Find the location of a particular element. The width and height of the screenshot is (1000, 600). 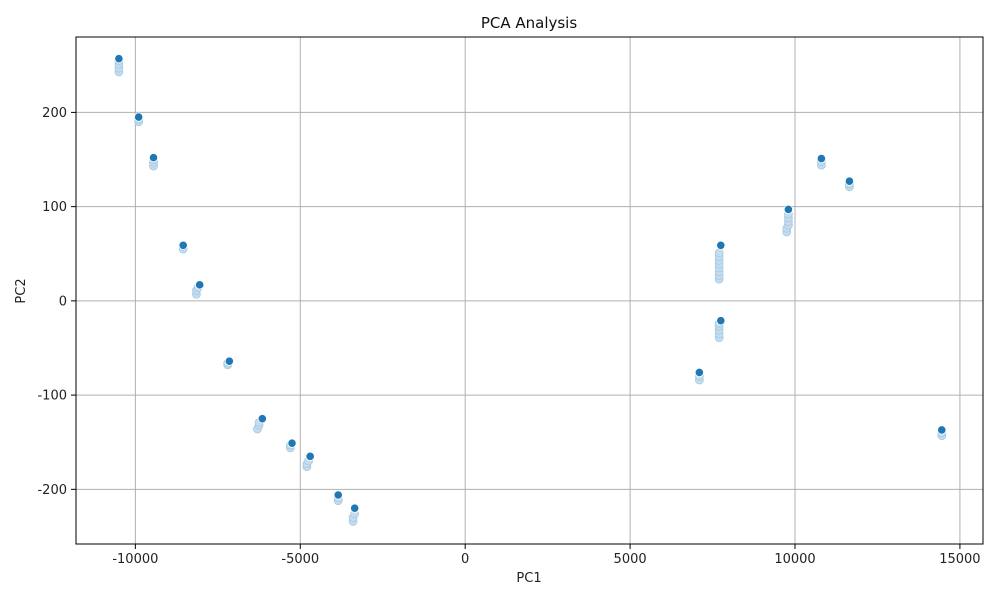

x-tick-label: -10000 is located at coordinates (135, 559).